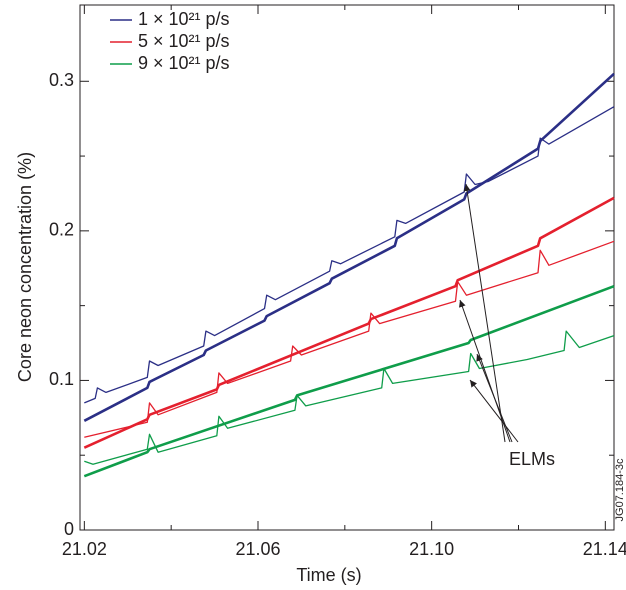  What do you see at coordinates (184, 19) in the screenshot?
I see `legend-label: 1 × 10²¹ p/s` at bounding box center [184, 19].